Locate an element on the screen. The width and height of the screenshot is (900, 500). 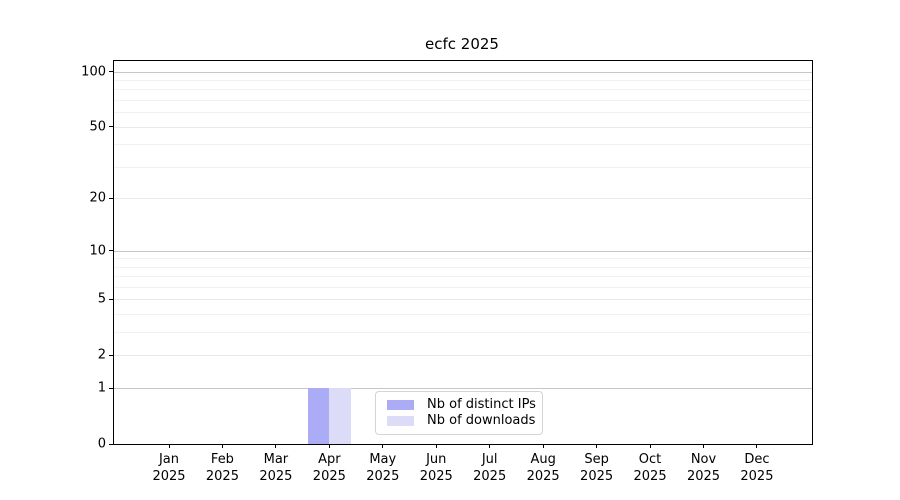
chart-title: ecfc 2025 is located at coordinates (462, 44).